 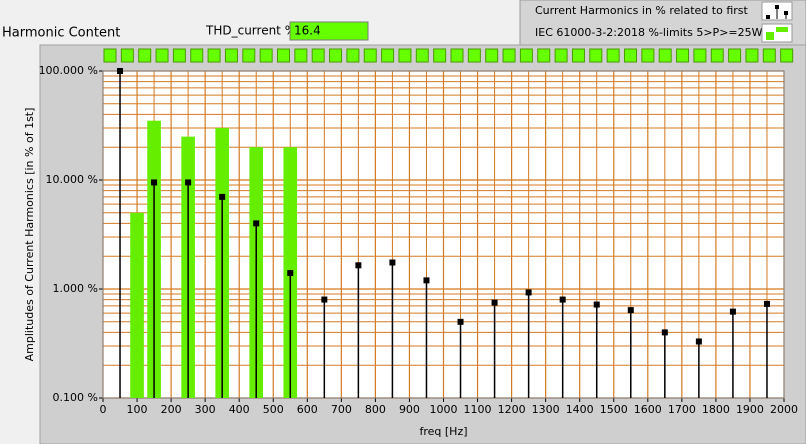 I want to click on thd-value: 16.4, so click(x=307, y=31).